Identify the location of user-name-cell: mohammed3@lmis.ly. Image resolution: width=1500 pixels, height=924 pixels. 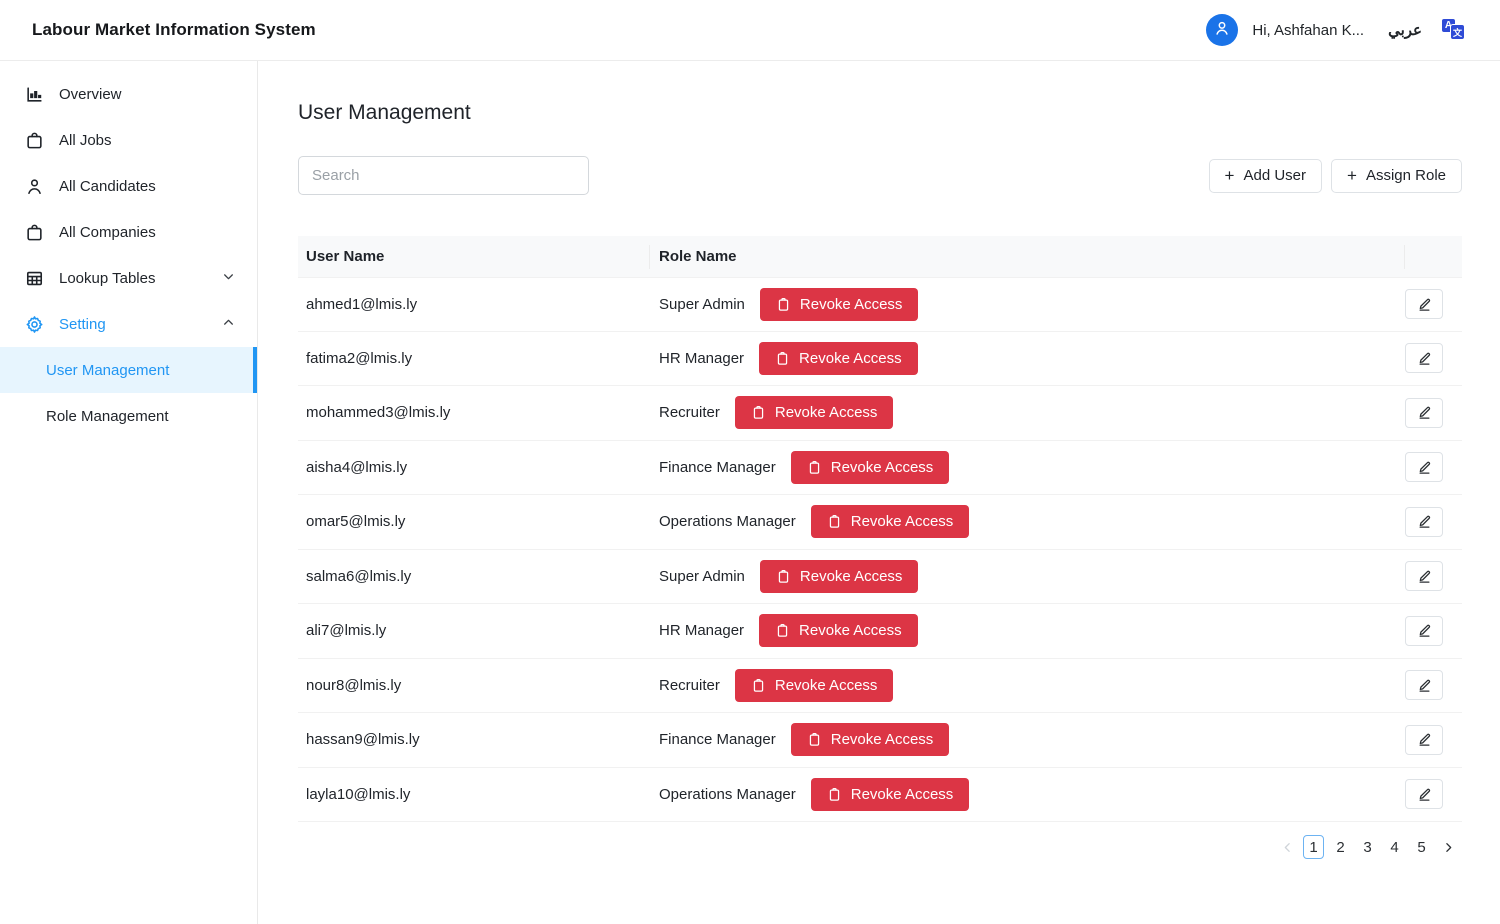
(378, 413).